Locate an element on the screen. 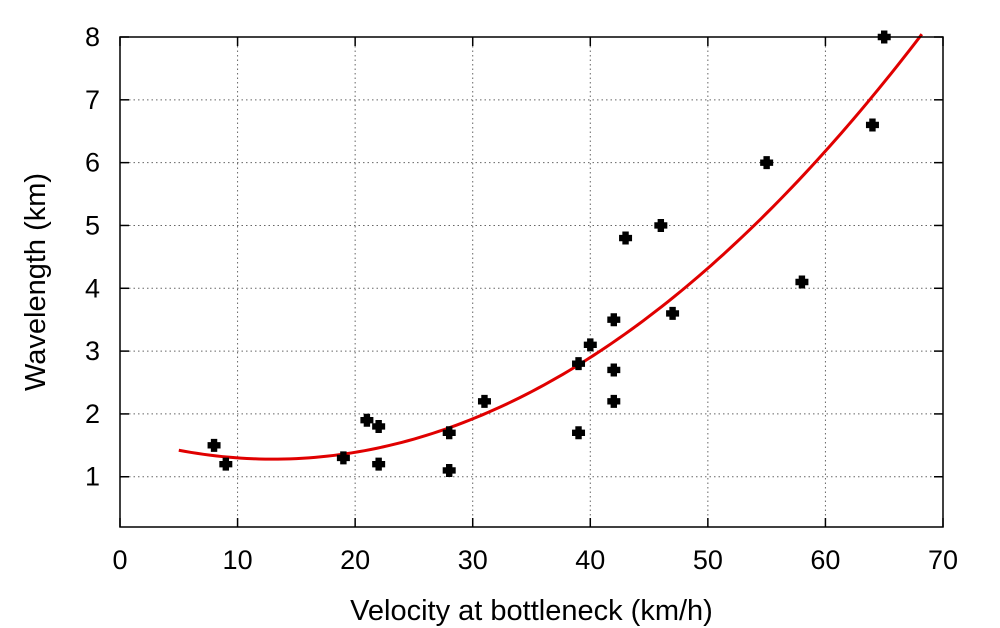  x-tick-label: 30 is located at coordinates (473, 560).